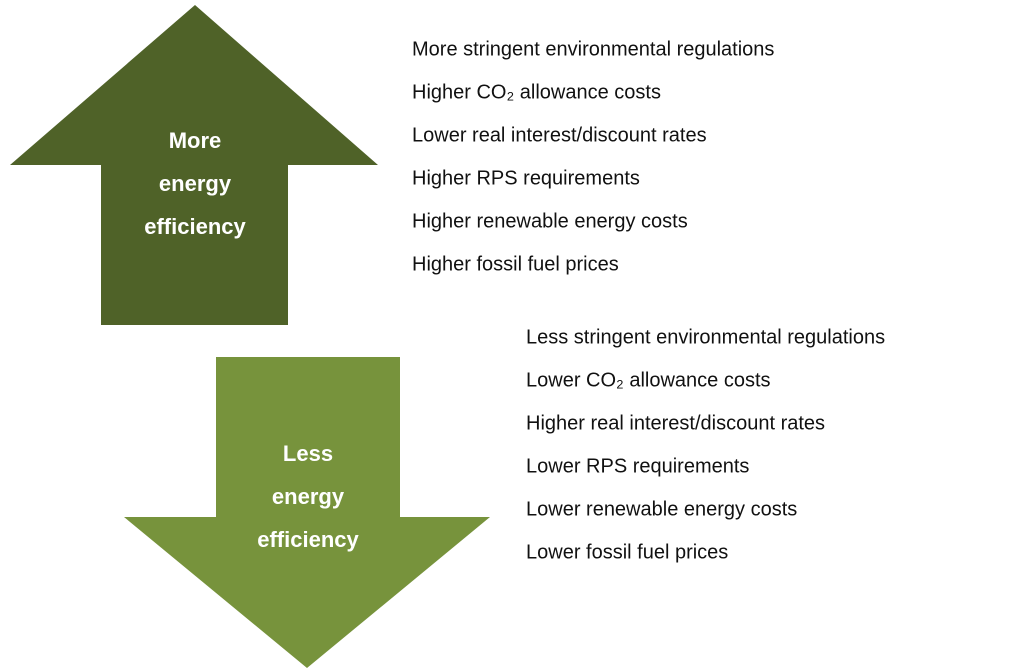 The height and width of the screenshot is (671, 1014). I want to click on list-item: Lower fossil fuel prices, so click(627, 552).